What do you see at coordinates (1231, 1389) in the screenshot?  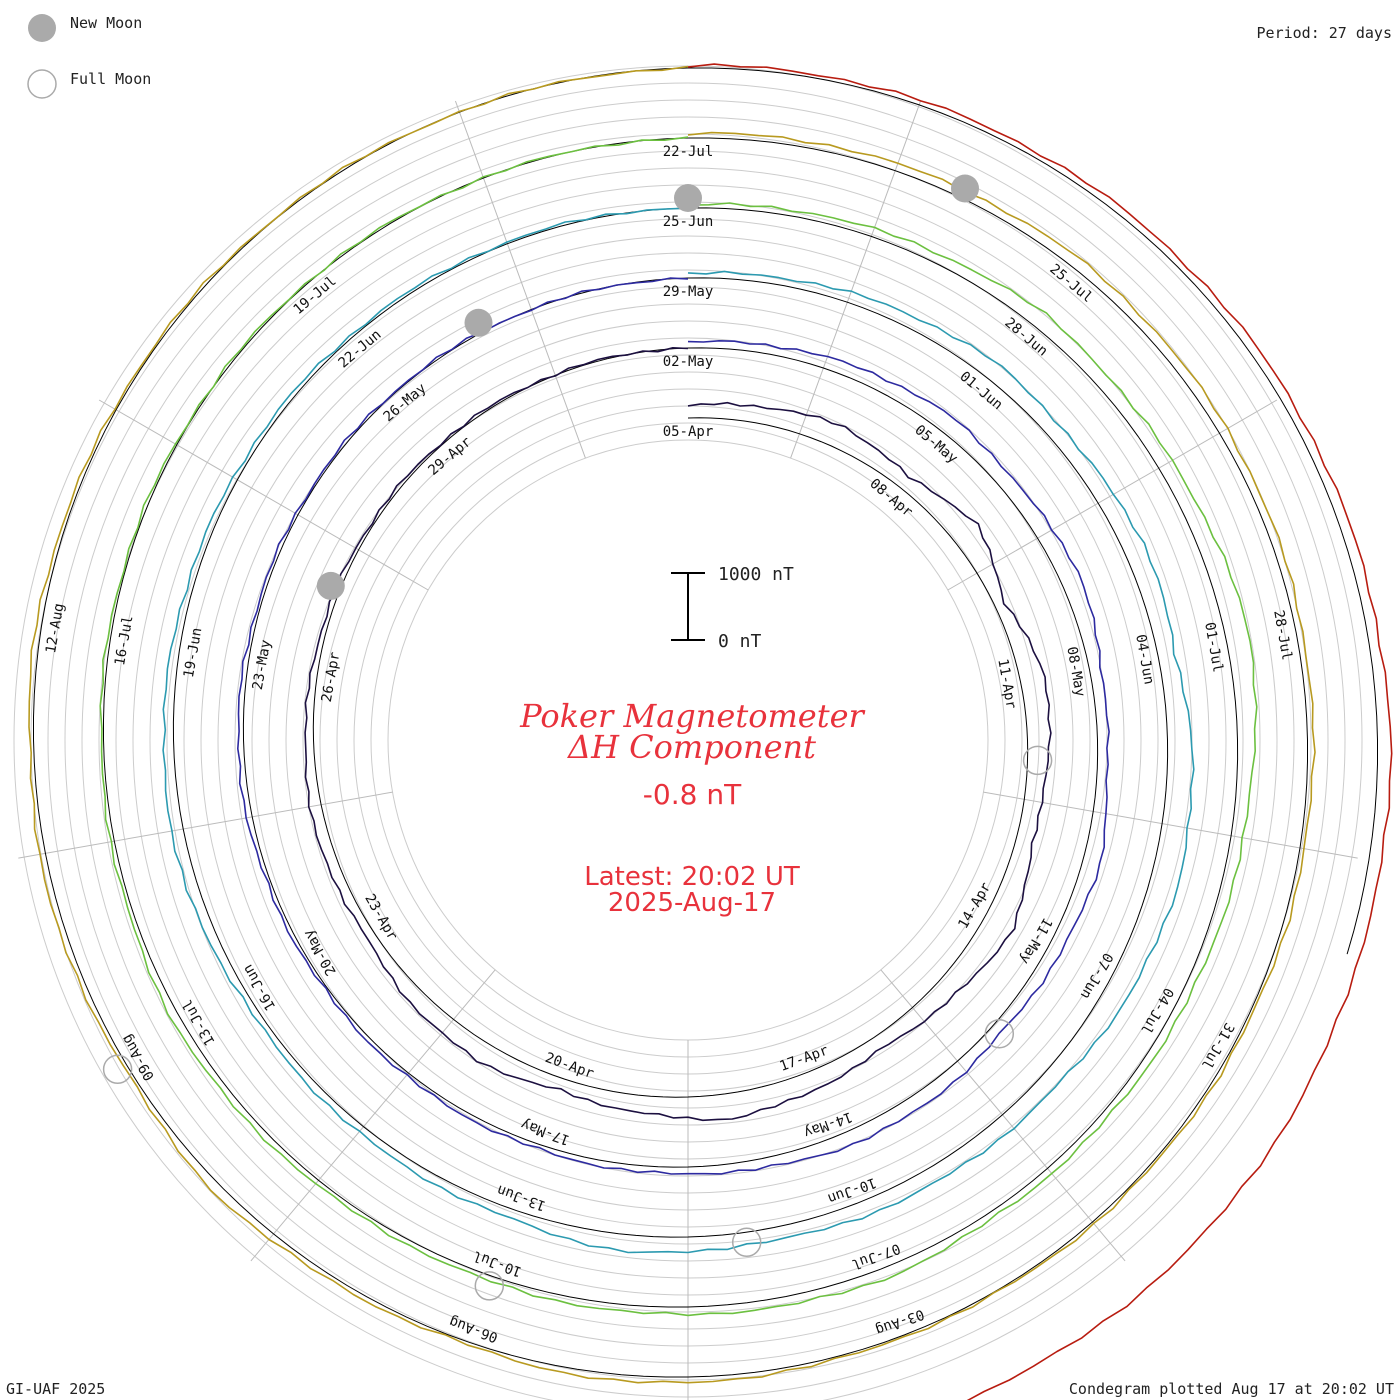 I see `footer-plotted: Condegram plotted Aug 17 at 20:02 UT` at bounding box center [1231, 1389].